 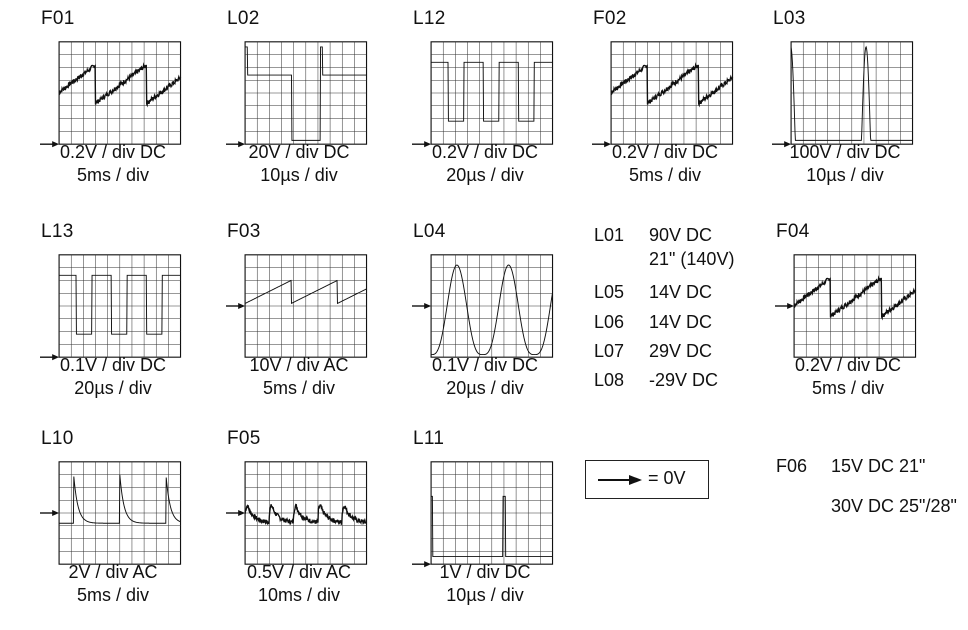 I want to click on dc-id: L01, so click(x=609, y=235).